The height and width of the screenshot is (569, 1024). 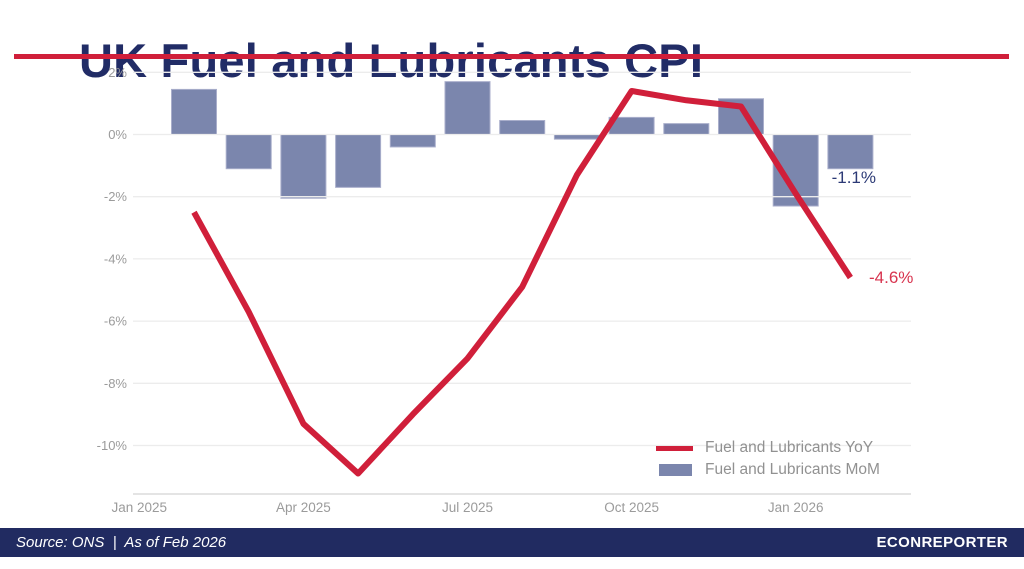 What do you see at coordinates (116, 196) in the screenshot?
I see `y-tick-label: -2%` at bounding box center [116, 196].